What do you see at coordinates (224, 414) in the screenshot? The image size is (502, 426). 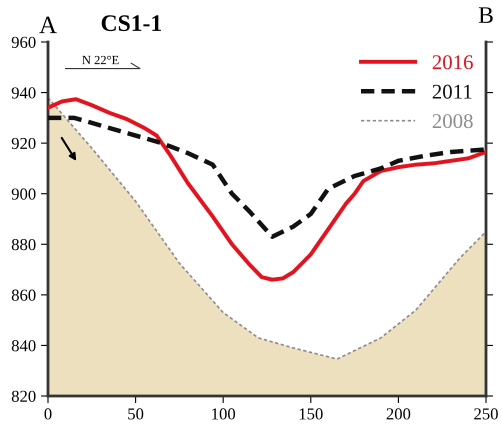 I see `x-tick-label: 100` at bounding box center [224, 414].